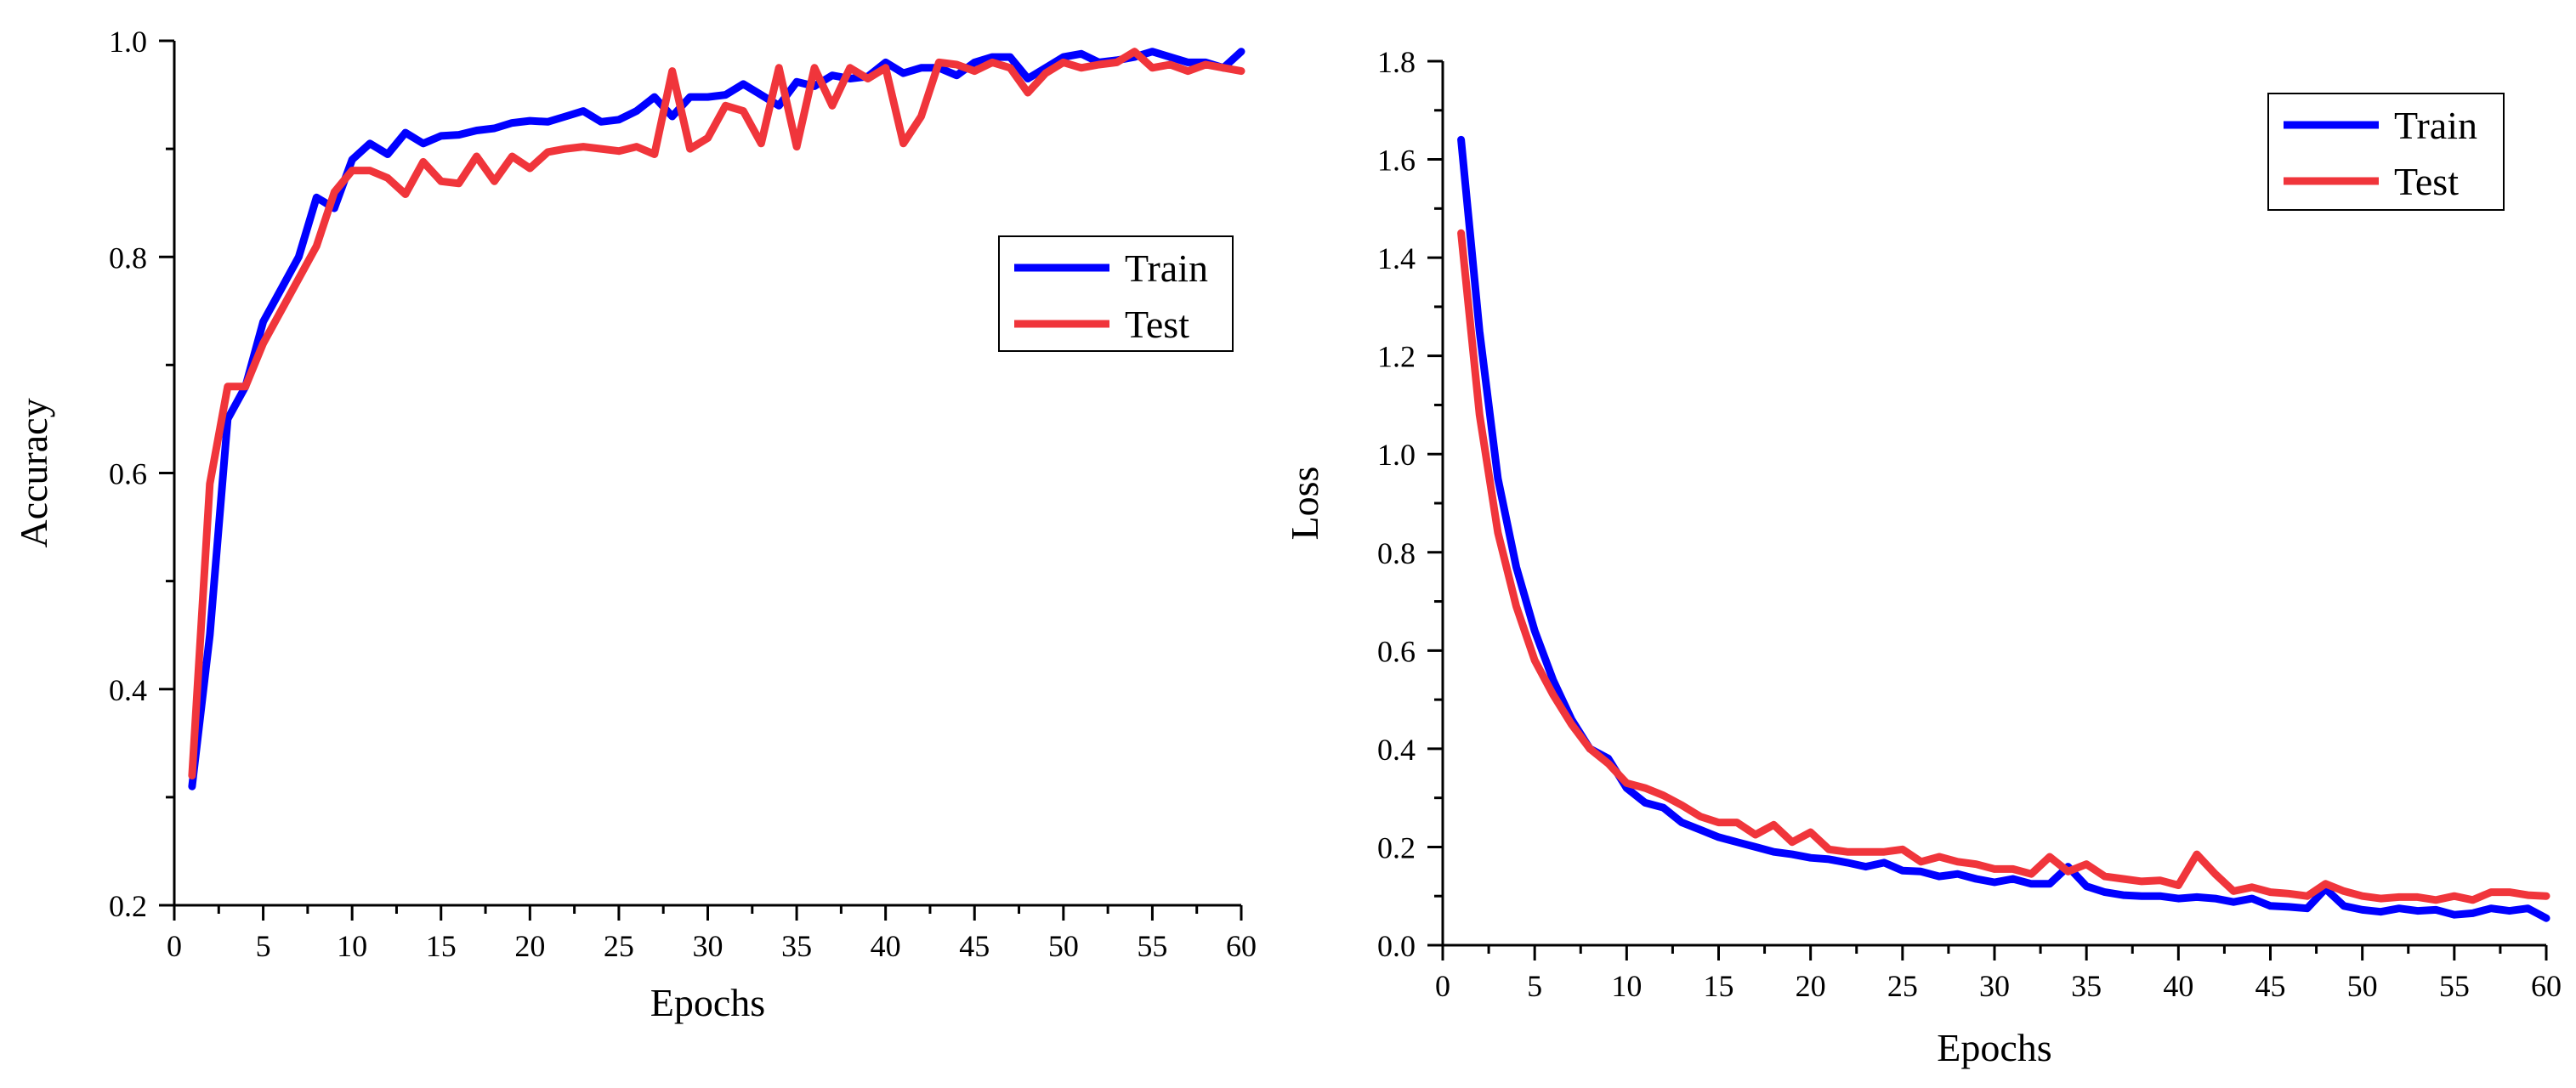 Image resolution: width=2576 pixels, height=1088 pixels. Describe the element at coordinates (2435, 125) in the screenshot. I see `loss-legend-label-train: Train` at that location.